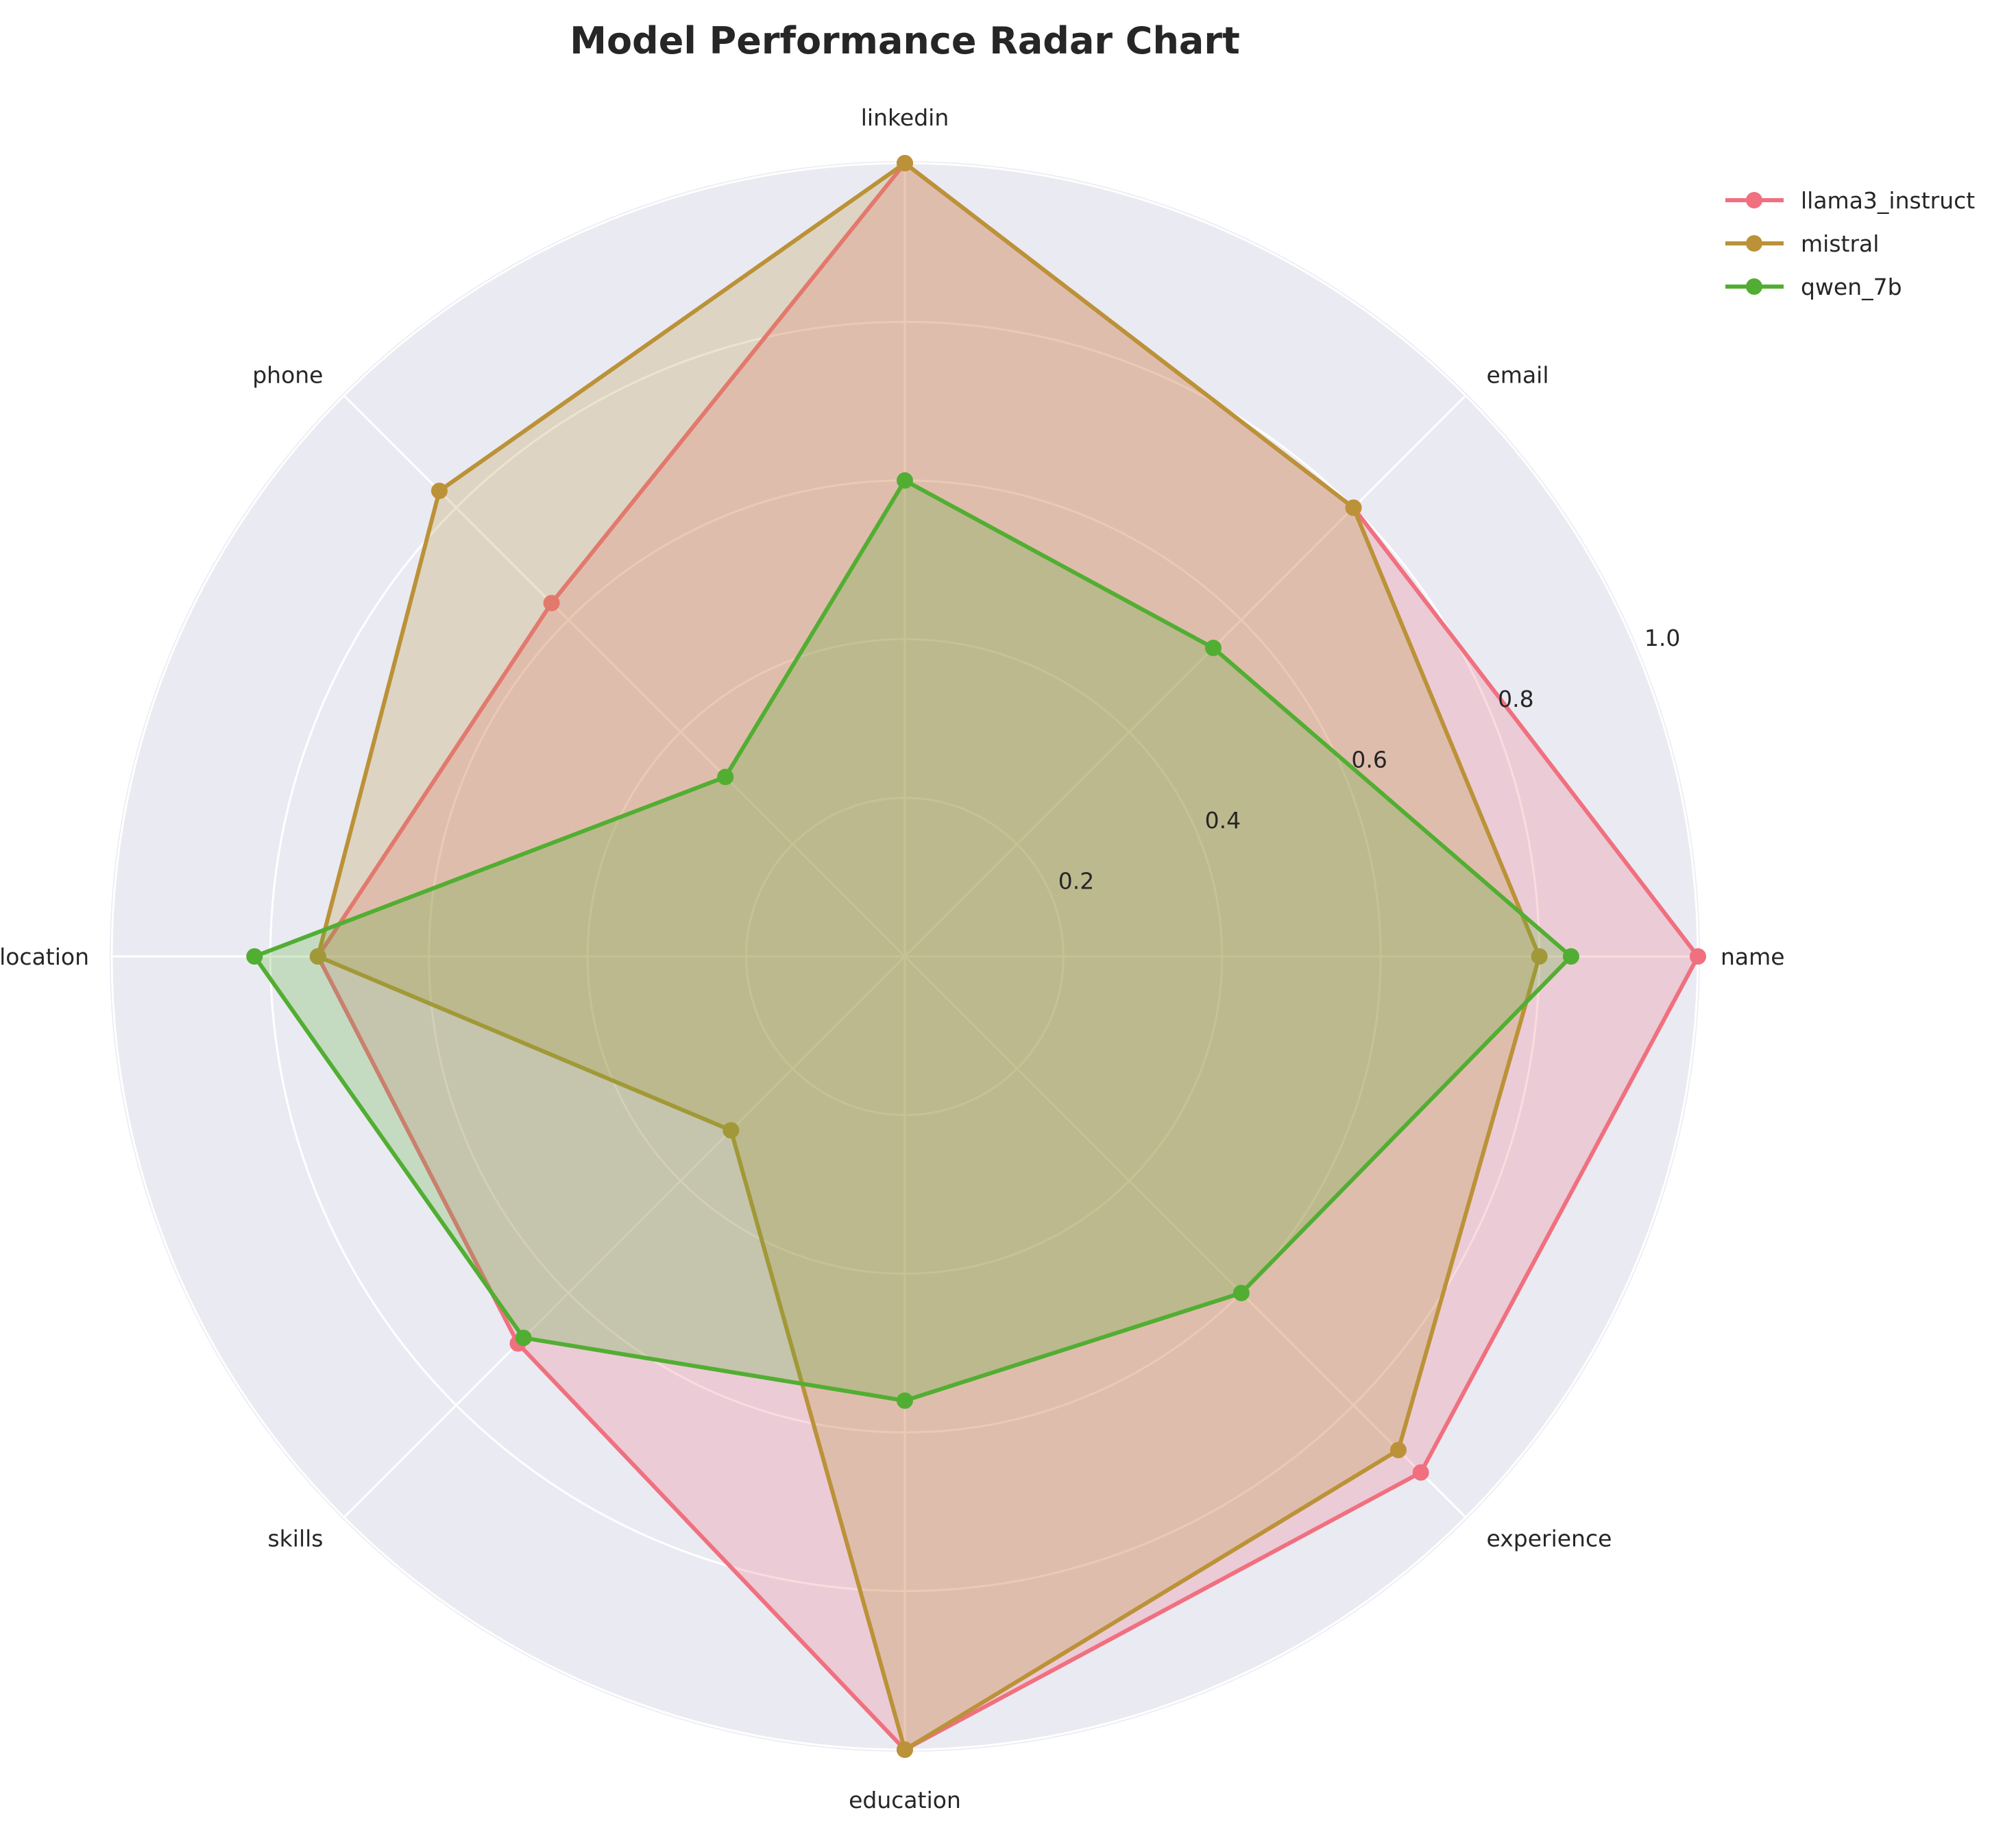 Image resolution: width=2016 pixels, height=1821 pixels. What do you see at coordinates (1241, 1292) in the screenshot?
I see `point-qwen_7b-experience` at bounding box center [1241, 1292].